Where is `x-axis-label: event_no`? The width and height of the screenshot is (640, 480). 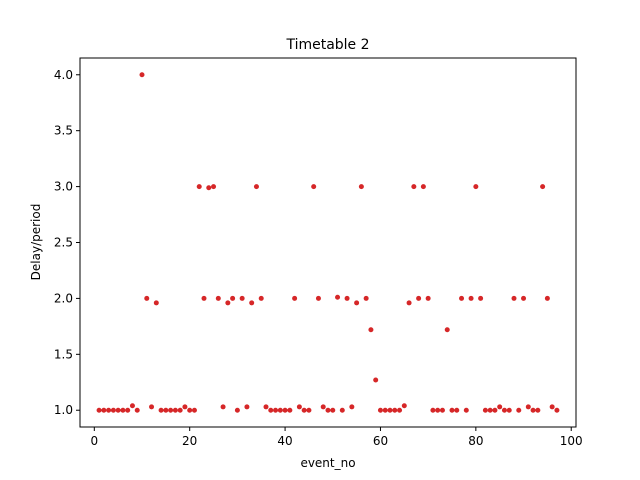 x-axis-label: event_no is located at coordinates (327, 463).